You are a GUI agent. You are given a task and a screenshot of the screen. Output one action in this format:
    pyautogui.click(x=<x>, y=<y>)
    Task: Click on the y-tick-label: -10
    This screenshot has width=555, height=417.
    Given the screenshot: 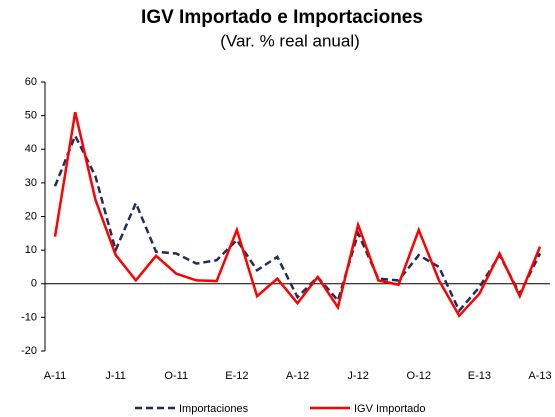 What is the action you would take?
    pyautogui.click(x=29, y=317)
    